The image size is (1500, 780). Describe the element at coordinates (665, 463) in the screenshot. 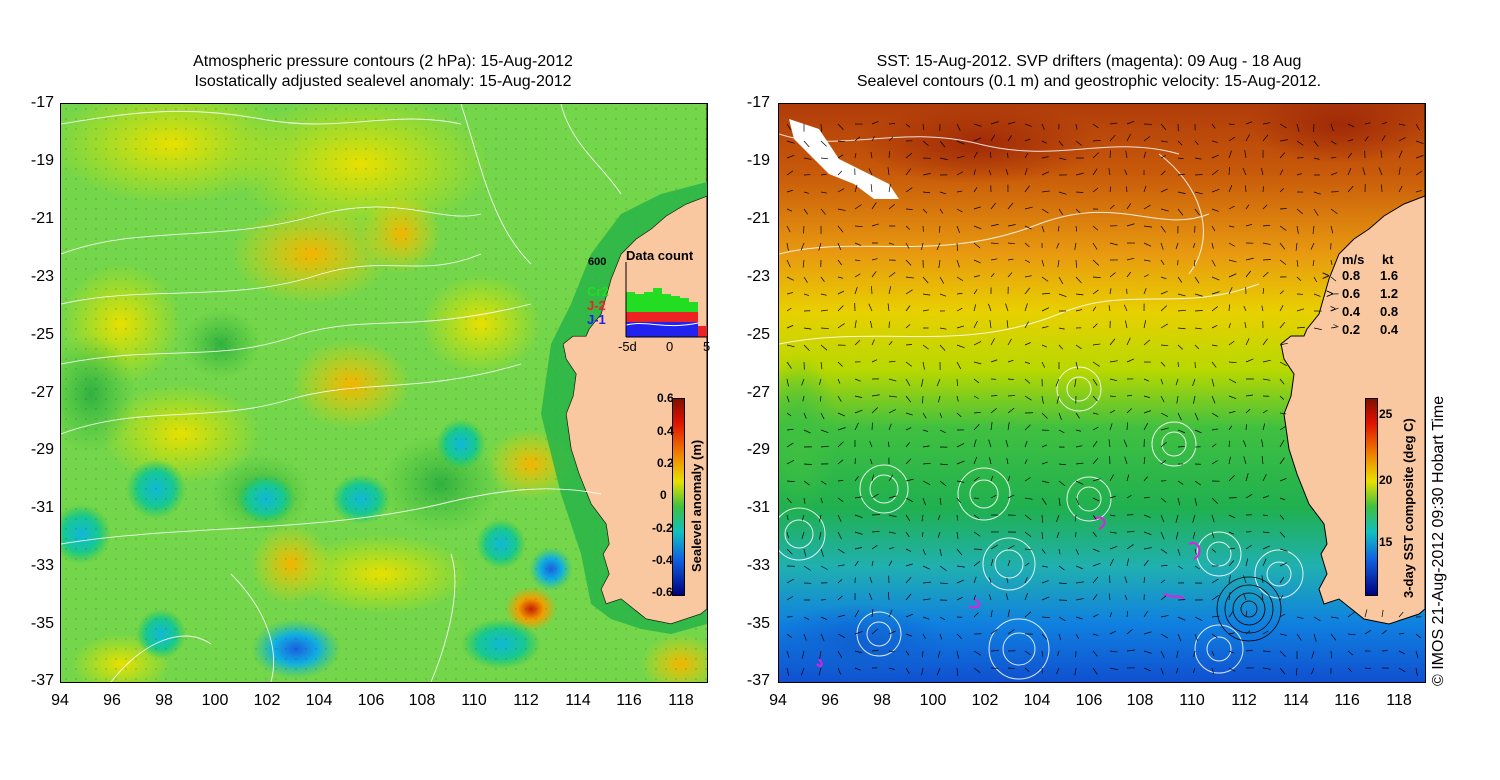

I see `colorbar-tick: 0.2` at that location.